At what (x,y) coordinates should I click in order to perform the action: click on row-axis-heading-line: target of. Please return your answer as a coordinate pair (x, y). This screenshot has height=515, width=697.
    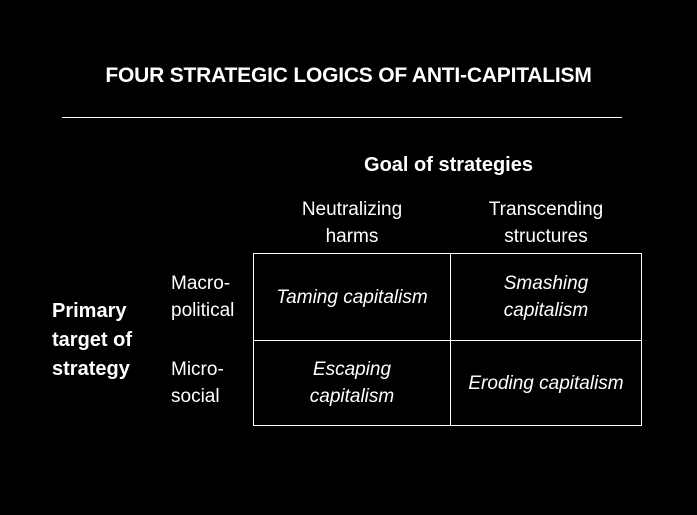
    Looking at the image, I should click on (92, 340).